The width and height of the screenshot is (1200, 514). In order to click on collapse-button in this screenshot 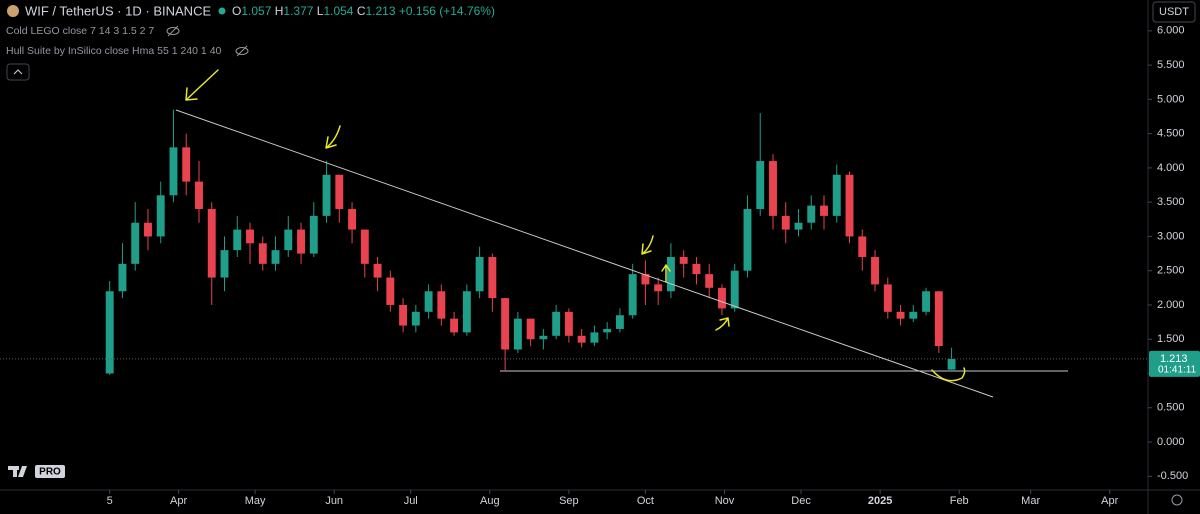, I will do `click(18, 72)`.